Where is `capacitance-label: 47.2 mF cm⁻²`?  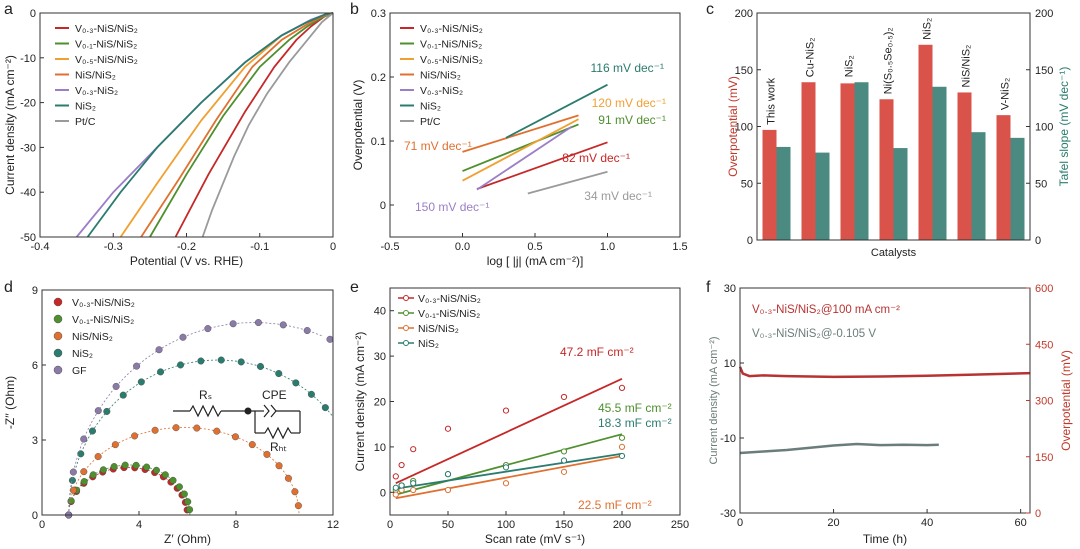 capacitance-label: 47.2 mF cm⁻² is located at coordinates (597, 352).